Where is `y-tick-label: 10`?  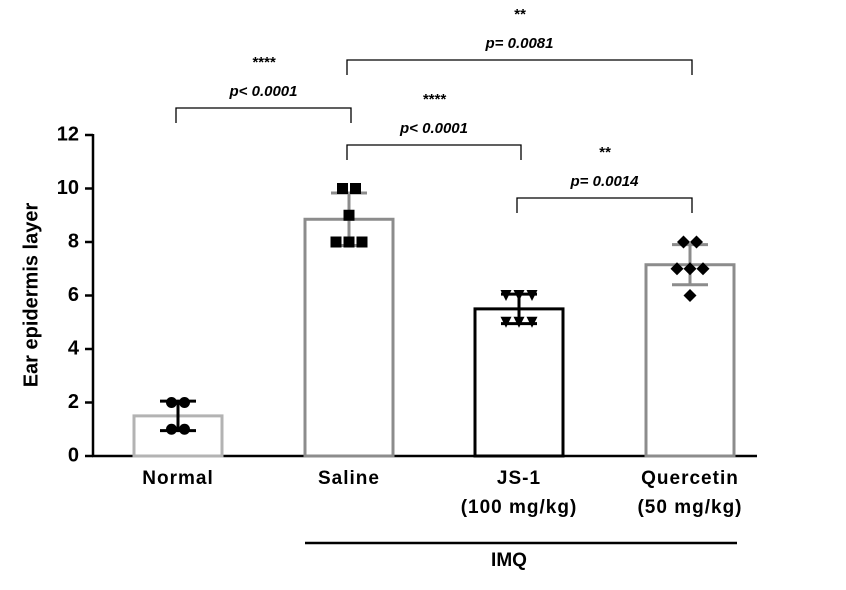 y-tick-label: 10 is located at coordinates (68, 188).